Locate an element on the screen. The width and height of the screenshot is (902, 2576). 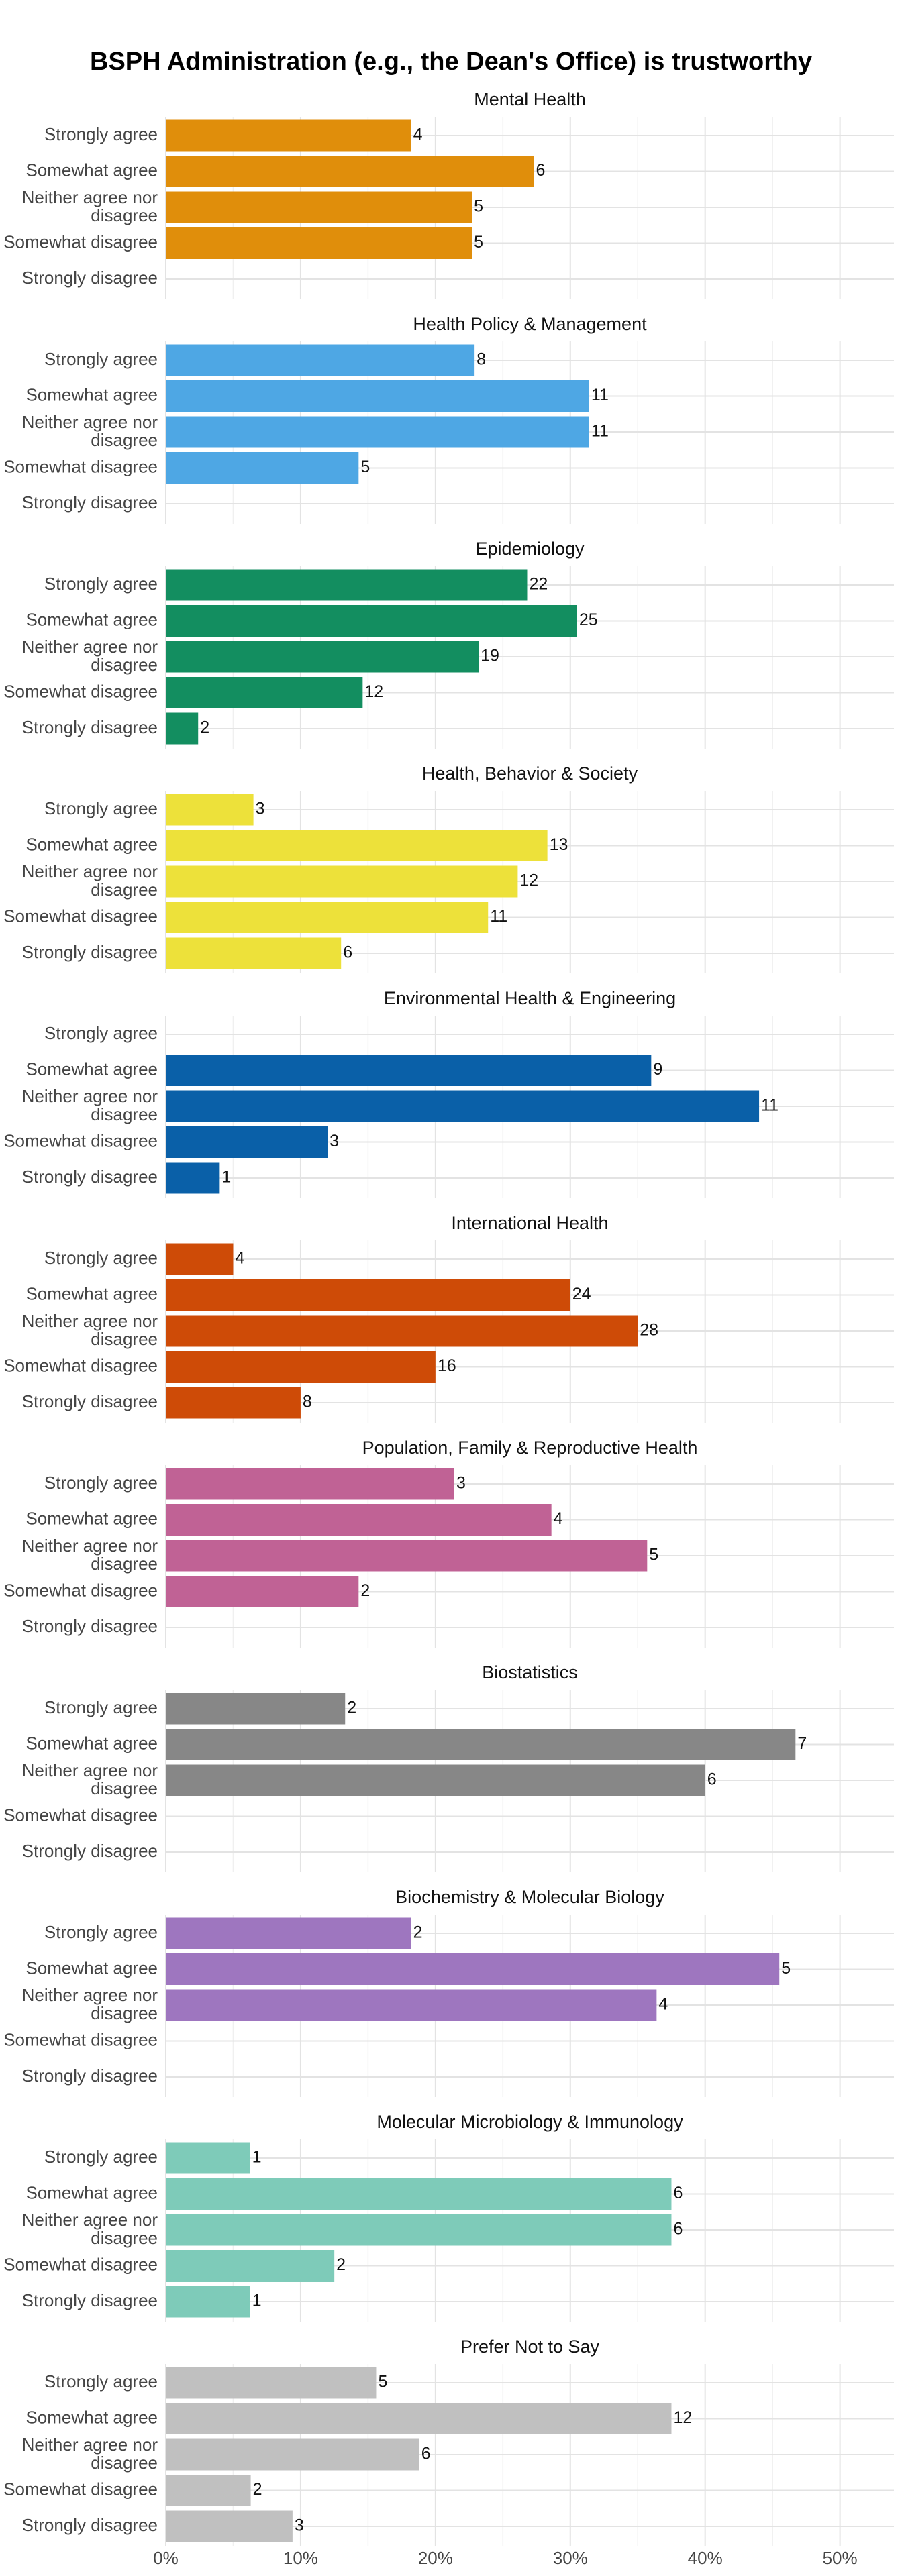
panel-title: Epidemiology is located at coordinates (530, 549).